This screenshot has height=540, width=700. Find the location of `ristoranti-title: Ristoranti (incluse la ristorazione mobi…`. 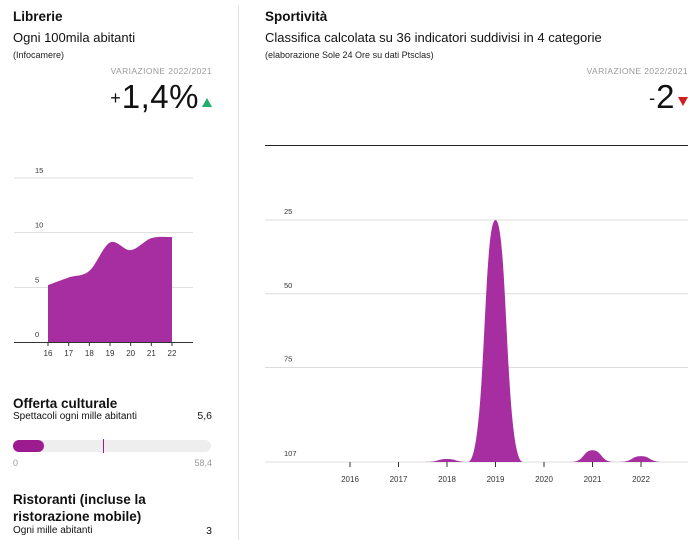

ristoranti-title: Ristoranti (incluse la ristorazione mobi… is located at coordinates (79, 508).